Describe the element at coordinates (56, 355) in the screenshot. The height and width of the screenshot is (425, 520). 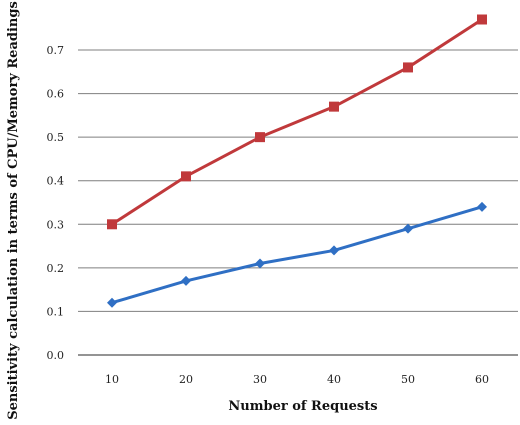
I see `y-tick-label-0.0: 0.0` at that location.